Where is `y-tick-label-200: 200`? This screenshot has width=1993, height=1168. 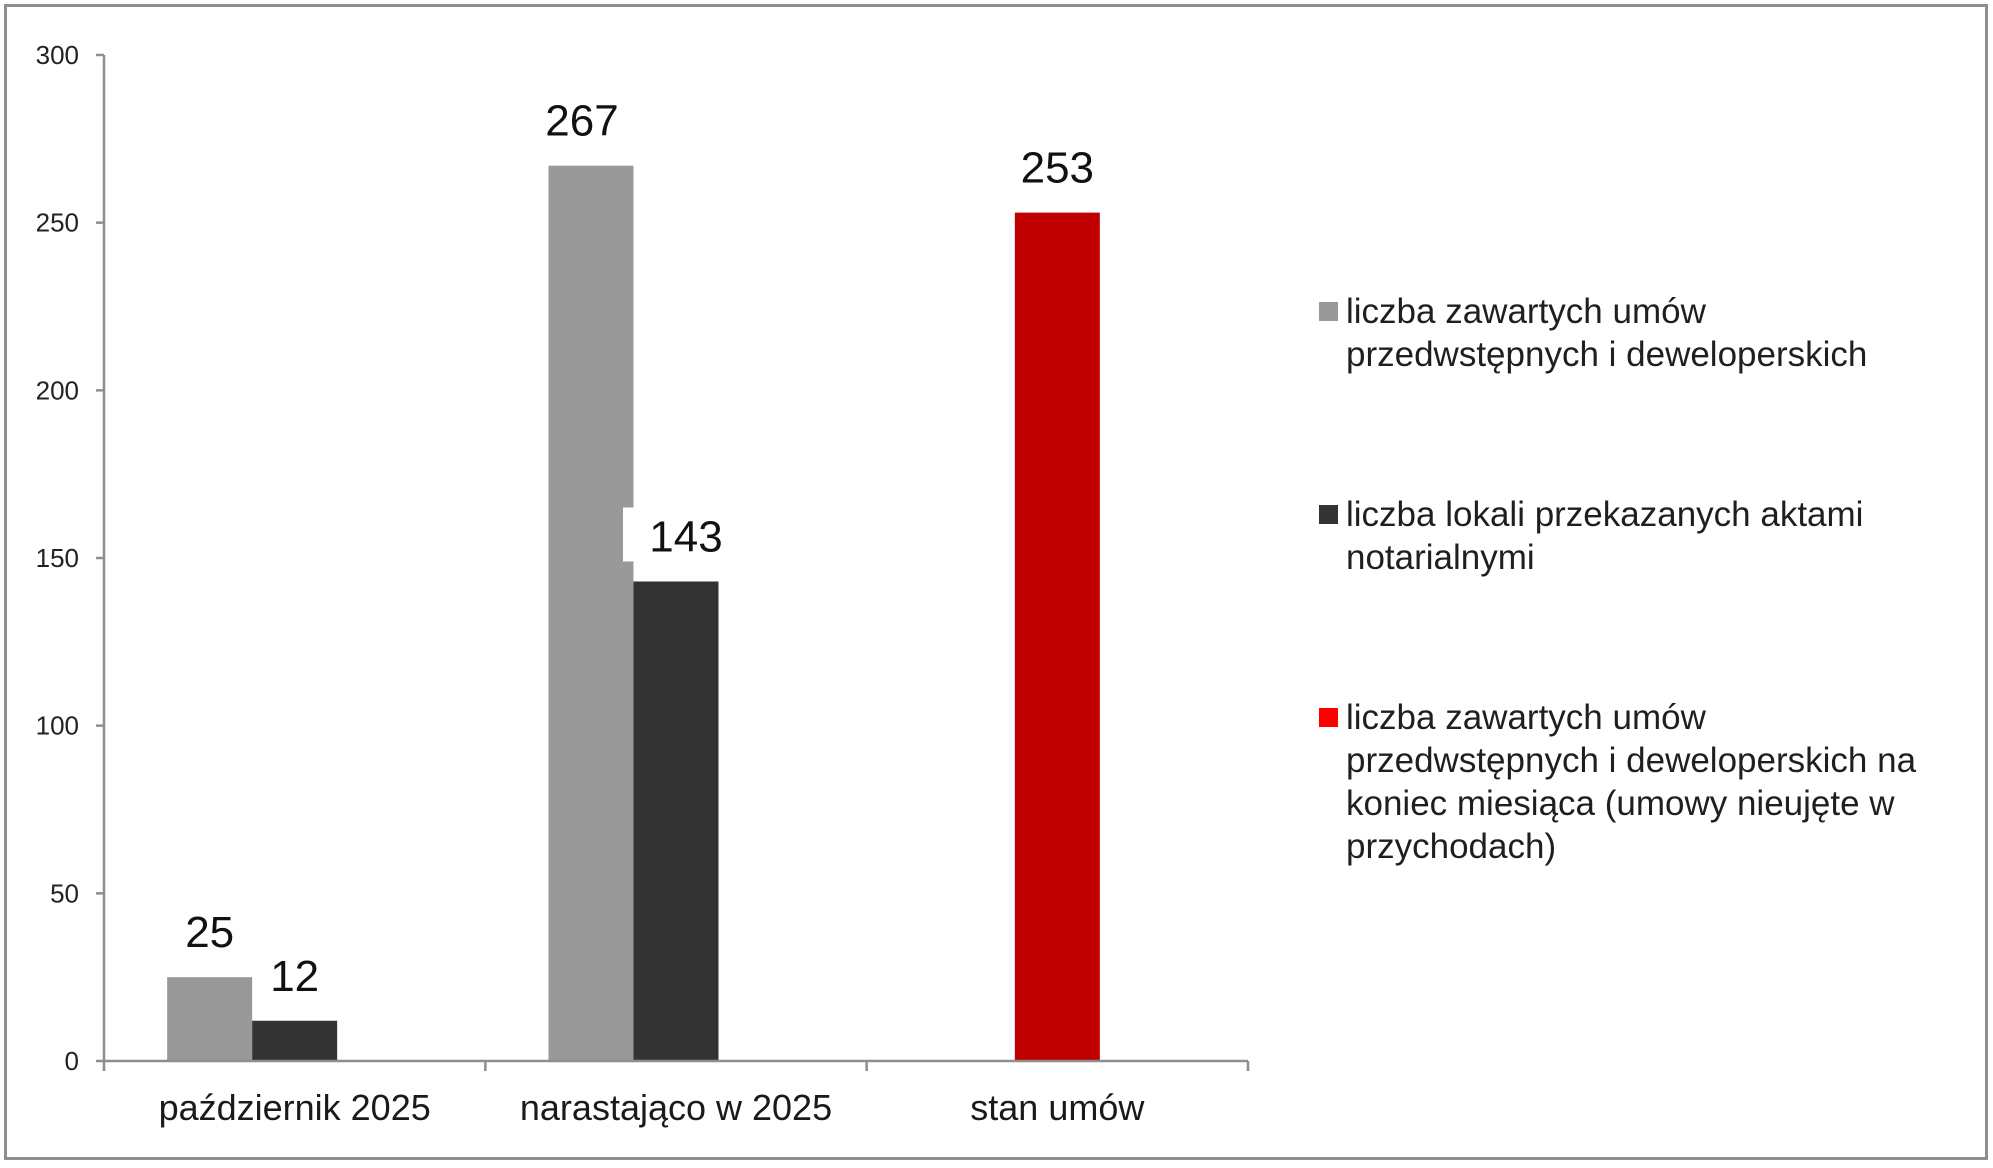
y-tick-label-200: 200 is located at coordinates (57, 390).